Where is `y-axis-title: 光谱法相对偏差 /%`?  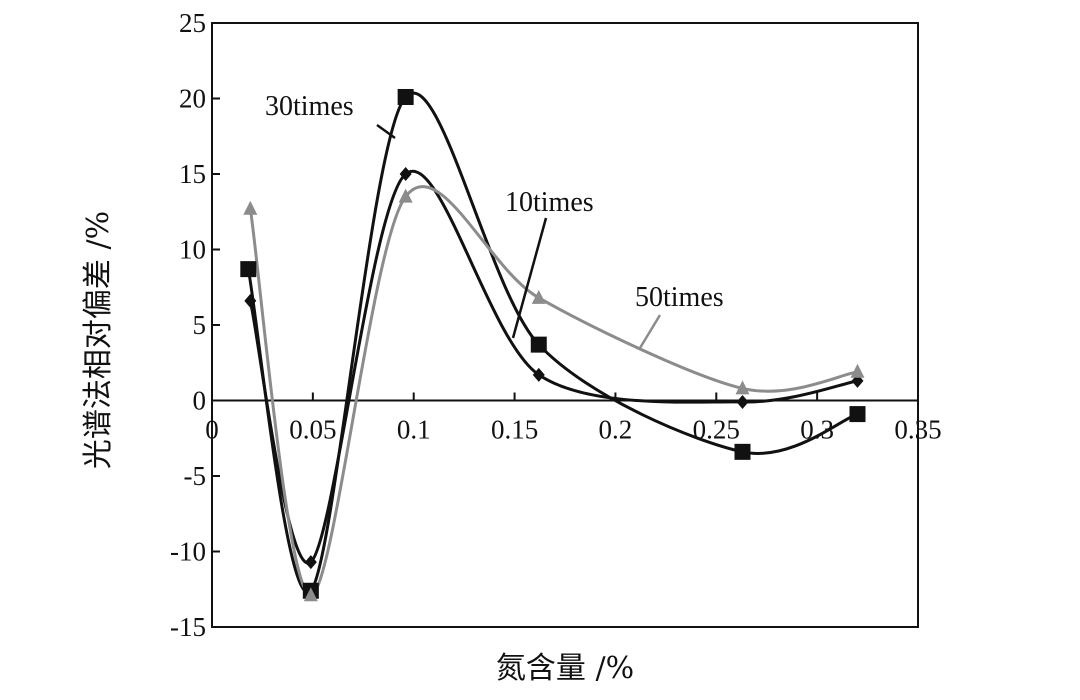 y-axis-title: 光谱法相对偏差 /% is located at coordinates (98, 340).